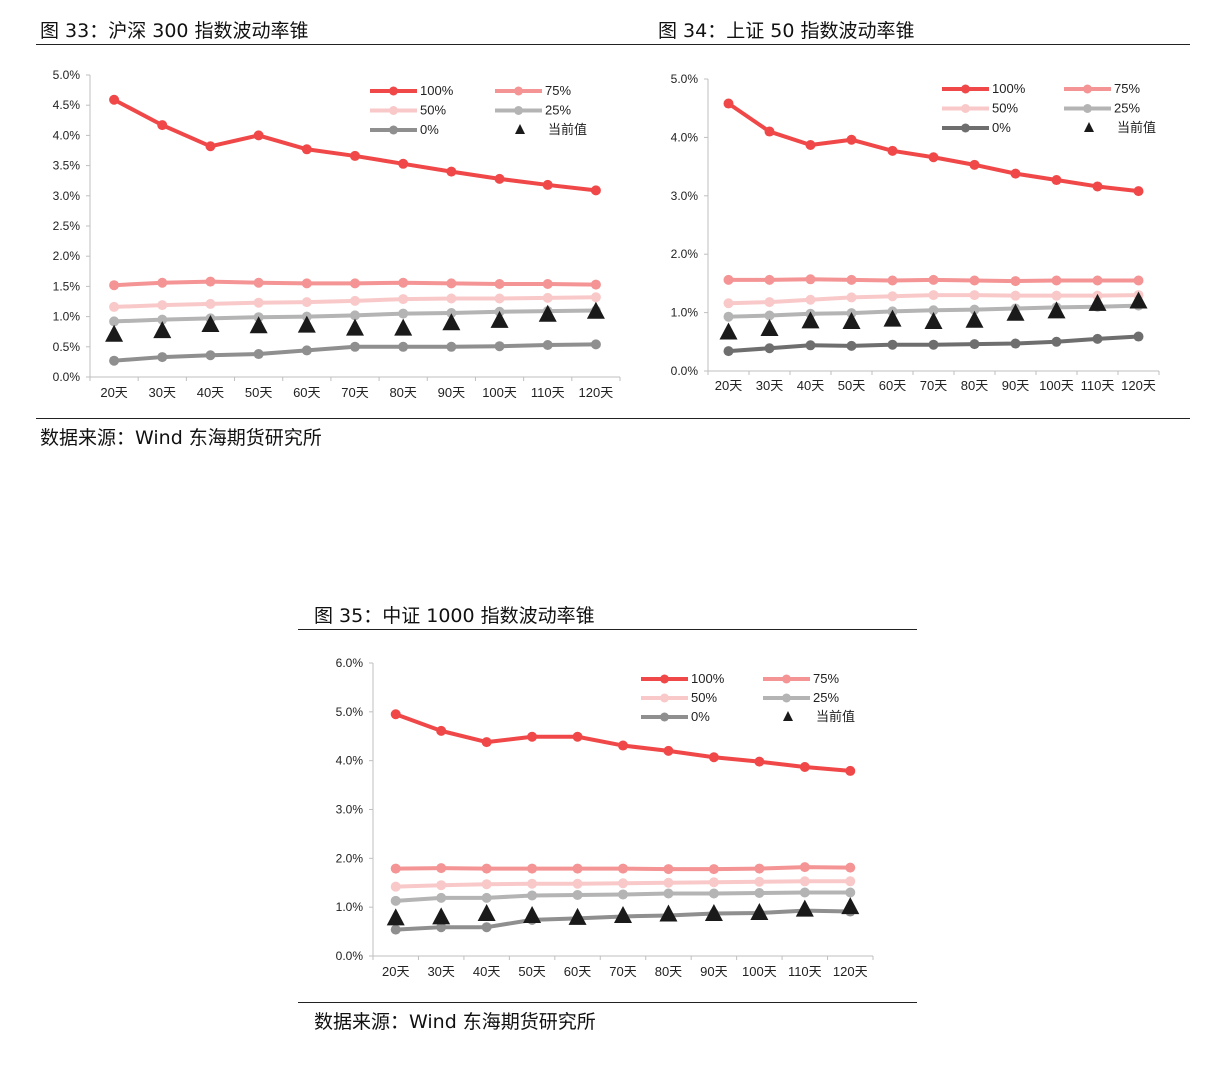 This screenshot has width=1227, height=1066. What do you see at coordinates (402, 392) in the screenshot?
I see `x-tick-label: 80天` at bounding box center [402, 392].